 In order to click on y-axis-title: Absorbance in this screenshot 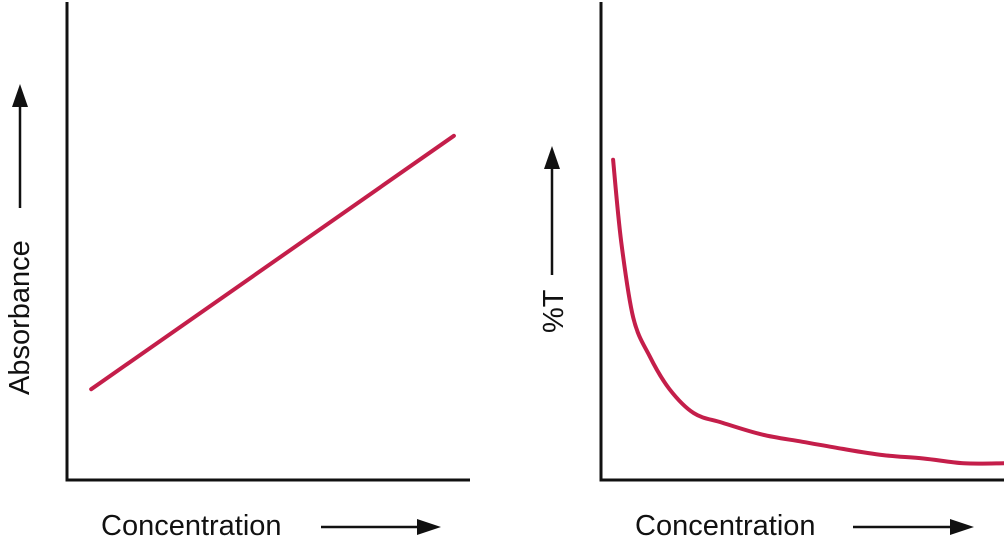, I will do `click(20, 317)`.